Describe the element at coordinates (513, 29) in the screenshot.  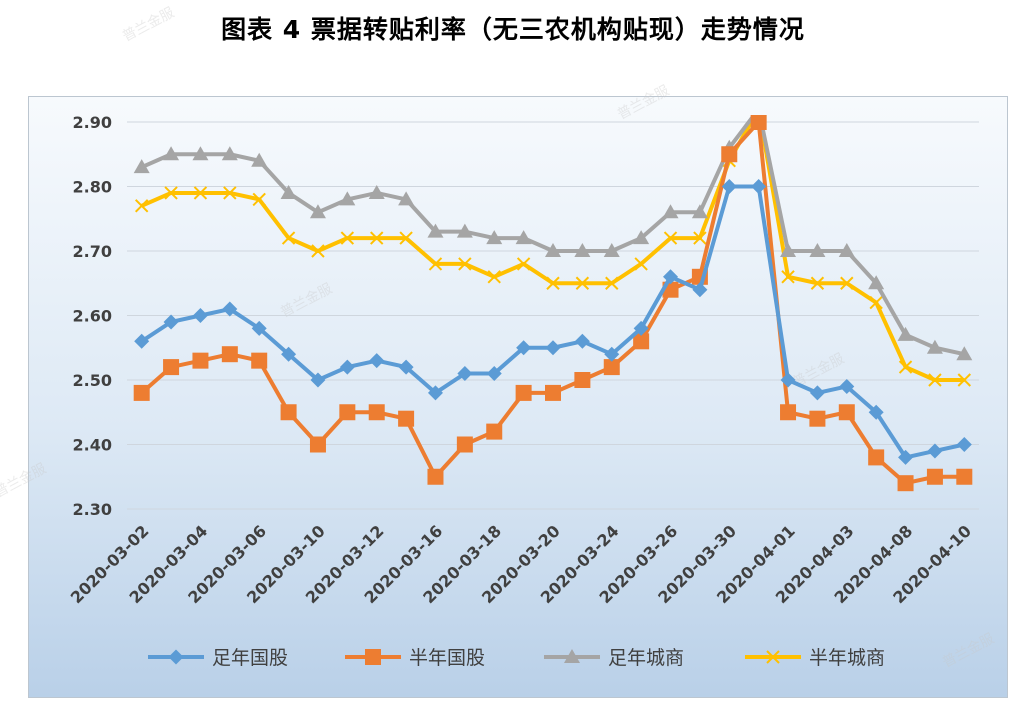
I see `chart-title: 图表 4 票据转贴利率（无三农机构贴现）走势情况` at that location.